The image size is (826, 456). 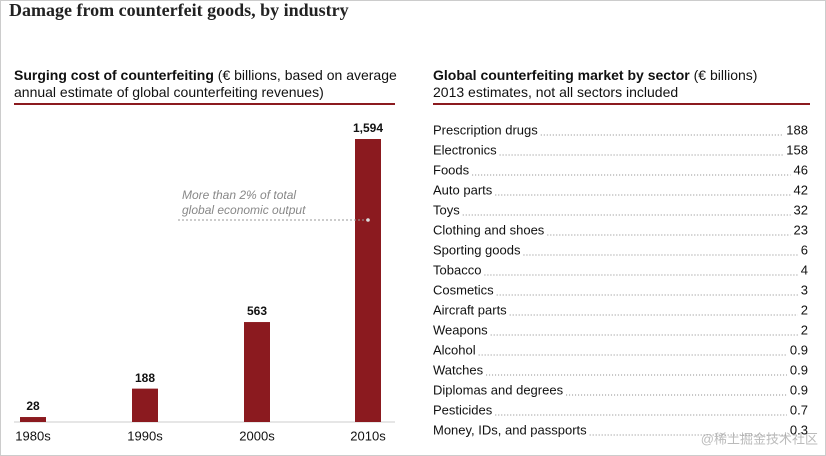 I want to click on annotation-dot, so click(x=368, y=220).